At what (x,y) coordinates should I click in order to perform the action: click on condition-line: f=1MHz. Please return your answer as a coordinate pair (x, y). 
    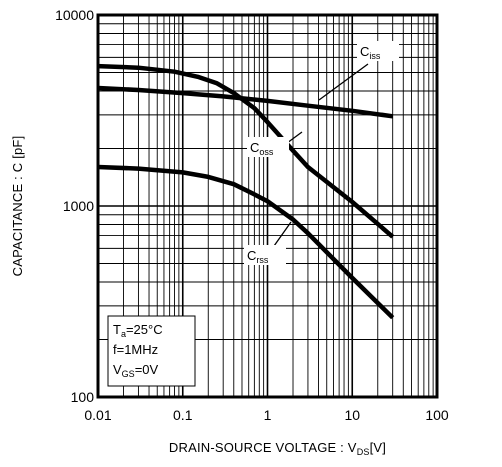
    Looking at the image, I should click on (135, 349).